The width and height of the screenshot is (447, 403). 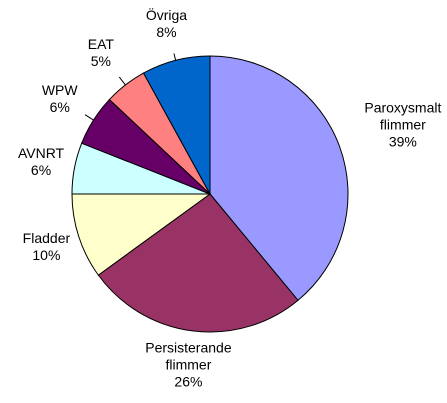 What do you see at coordinates (59, 89) in the screenshot?
I see `category-label: WPW` at bounding box center [59, 89].